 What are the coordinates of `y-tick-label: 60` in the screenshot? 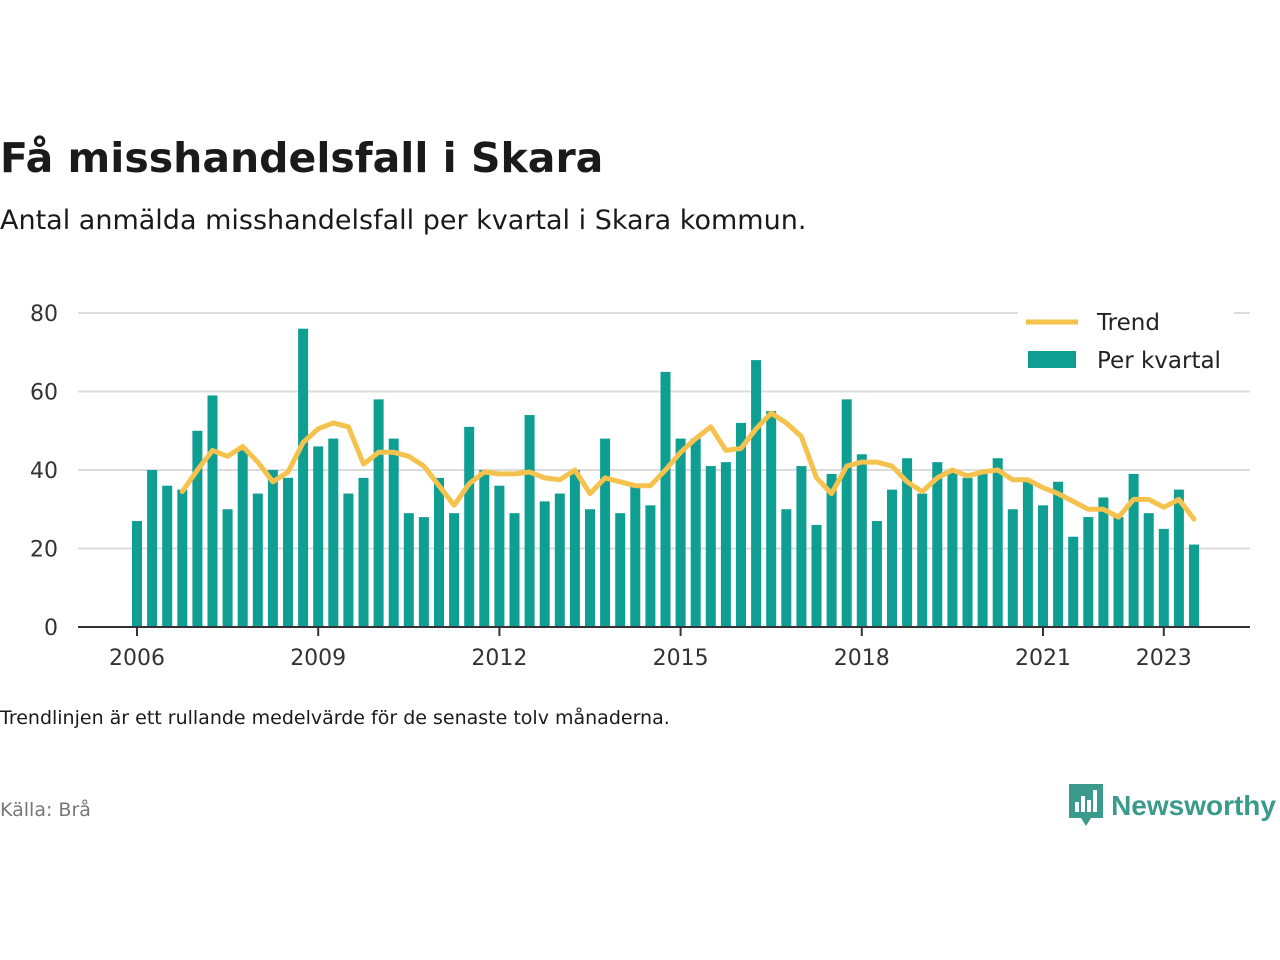 It's located at (44, 393).